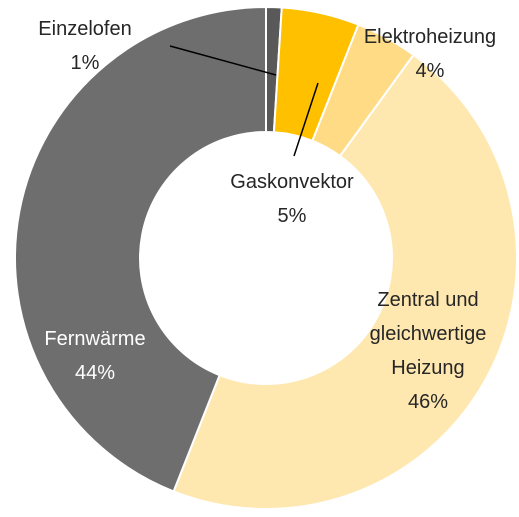 Image resolution: width=519 pixels, height=517 pixels. I want to click on category-label: Elektroheizung, so click(430, 37).